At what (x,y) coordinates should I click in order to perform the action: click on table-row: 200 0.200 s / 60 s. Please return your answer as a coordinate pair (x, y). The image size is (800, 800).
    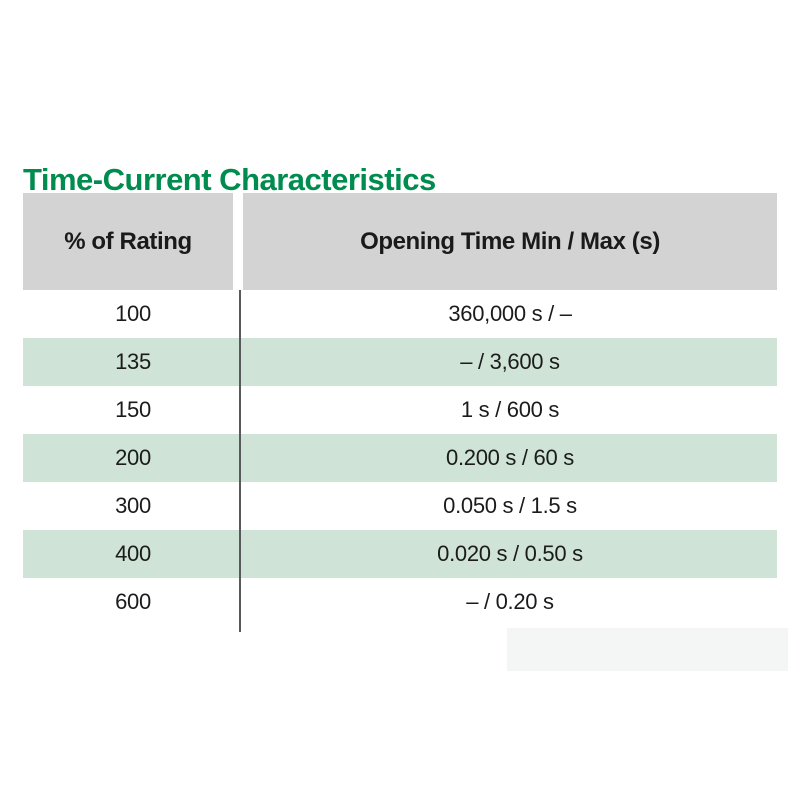
    Looking at the image, I should click on (400, 458).